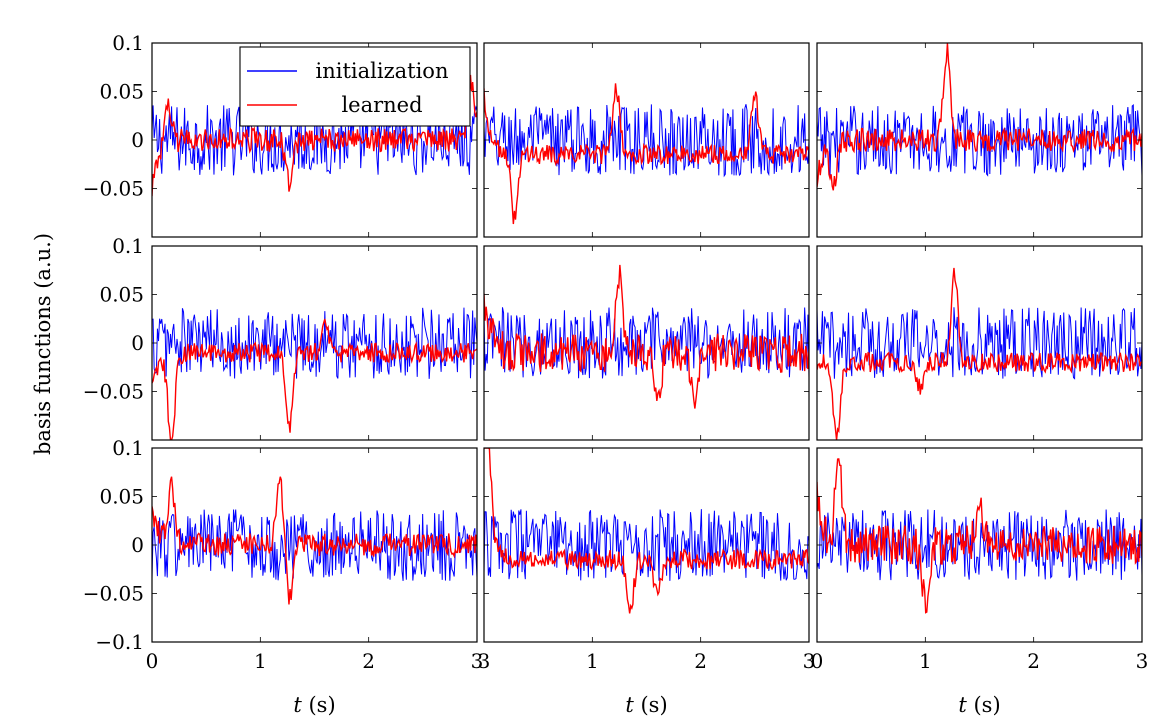  Describe the element at coordinates (119, 642) in the screenshot. I see `y-tick-label: −0.1` at that location.